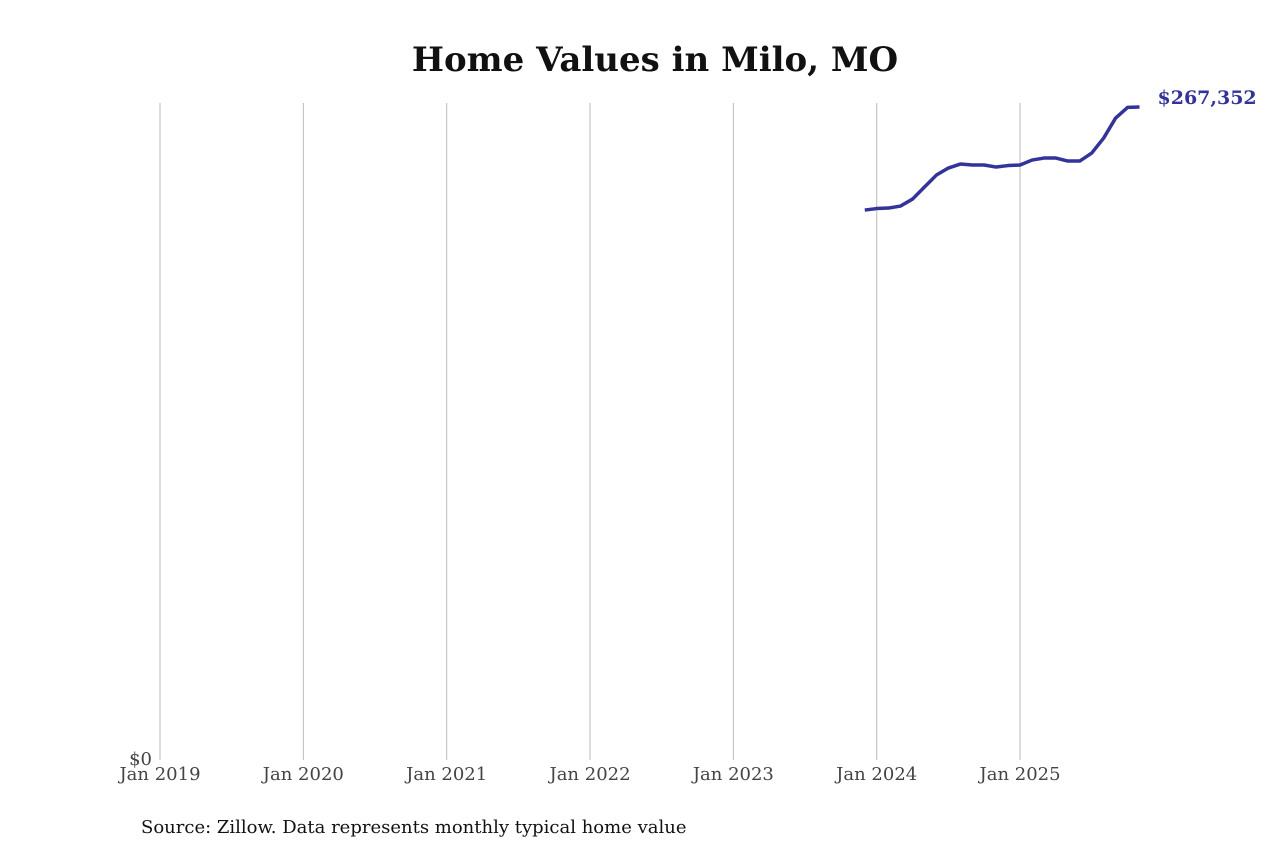 The image size is (1280, 853). Describe the element at coordinates (158, 774) in the screenshot. I see `x-tick-label: Jan 2019` at that location.